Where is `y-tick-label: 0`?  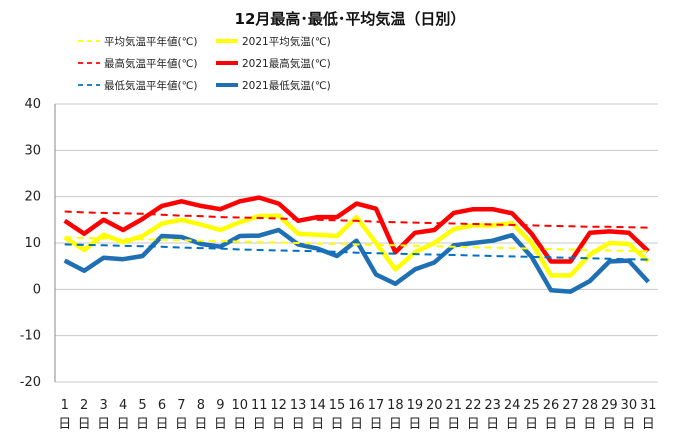 y-tick-label: 0 is located at coordinates (37, 289).